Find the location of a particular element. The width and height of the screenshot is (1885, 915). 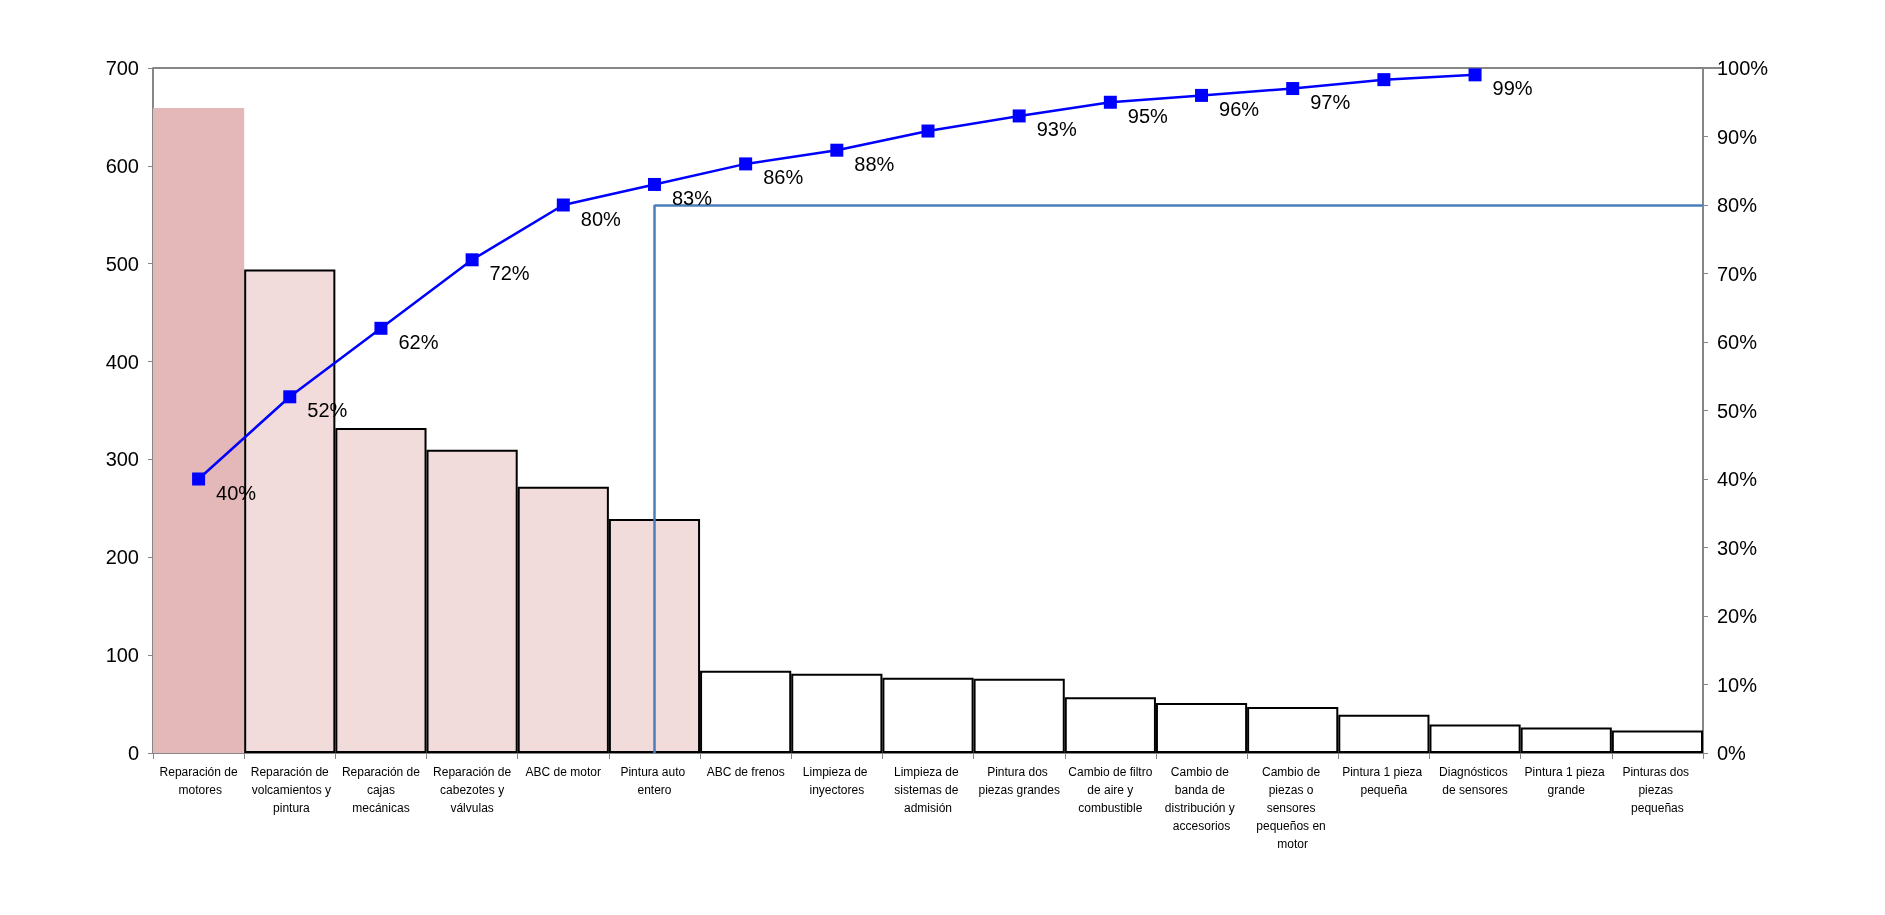

y2-tick-label: 10% is located at coordinates (1737, 684).